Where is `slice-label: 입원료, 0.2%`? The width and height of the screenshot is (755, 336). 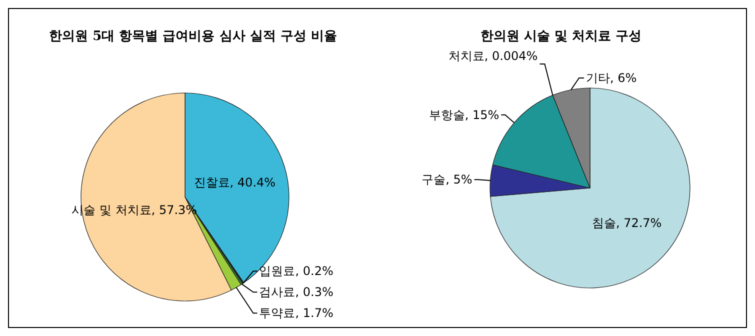 slice-label: 입원료, 0.2% is located at coordinates (296, 271).